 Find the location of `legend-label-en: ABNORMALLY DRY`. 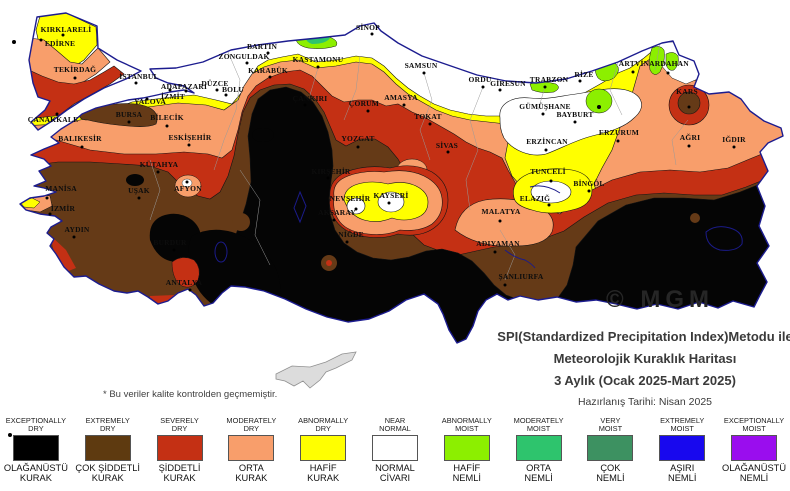

legend-label-en: ABNORMALLY DRY is located at coordinates (323, 424).